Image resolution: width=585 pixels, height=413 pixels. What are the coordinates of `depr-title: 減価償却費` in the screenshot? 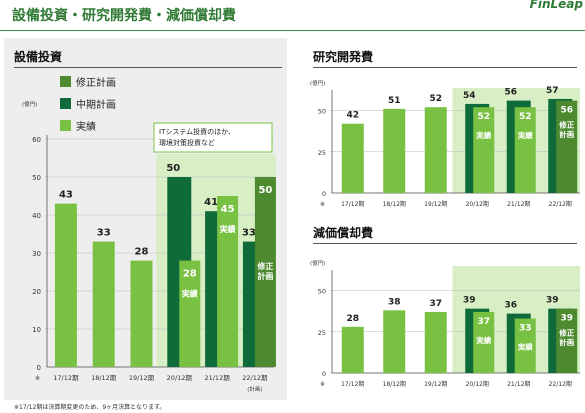 It's located at (343, 233).